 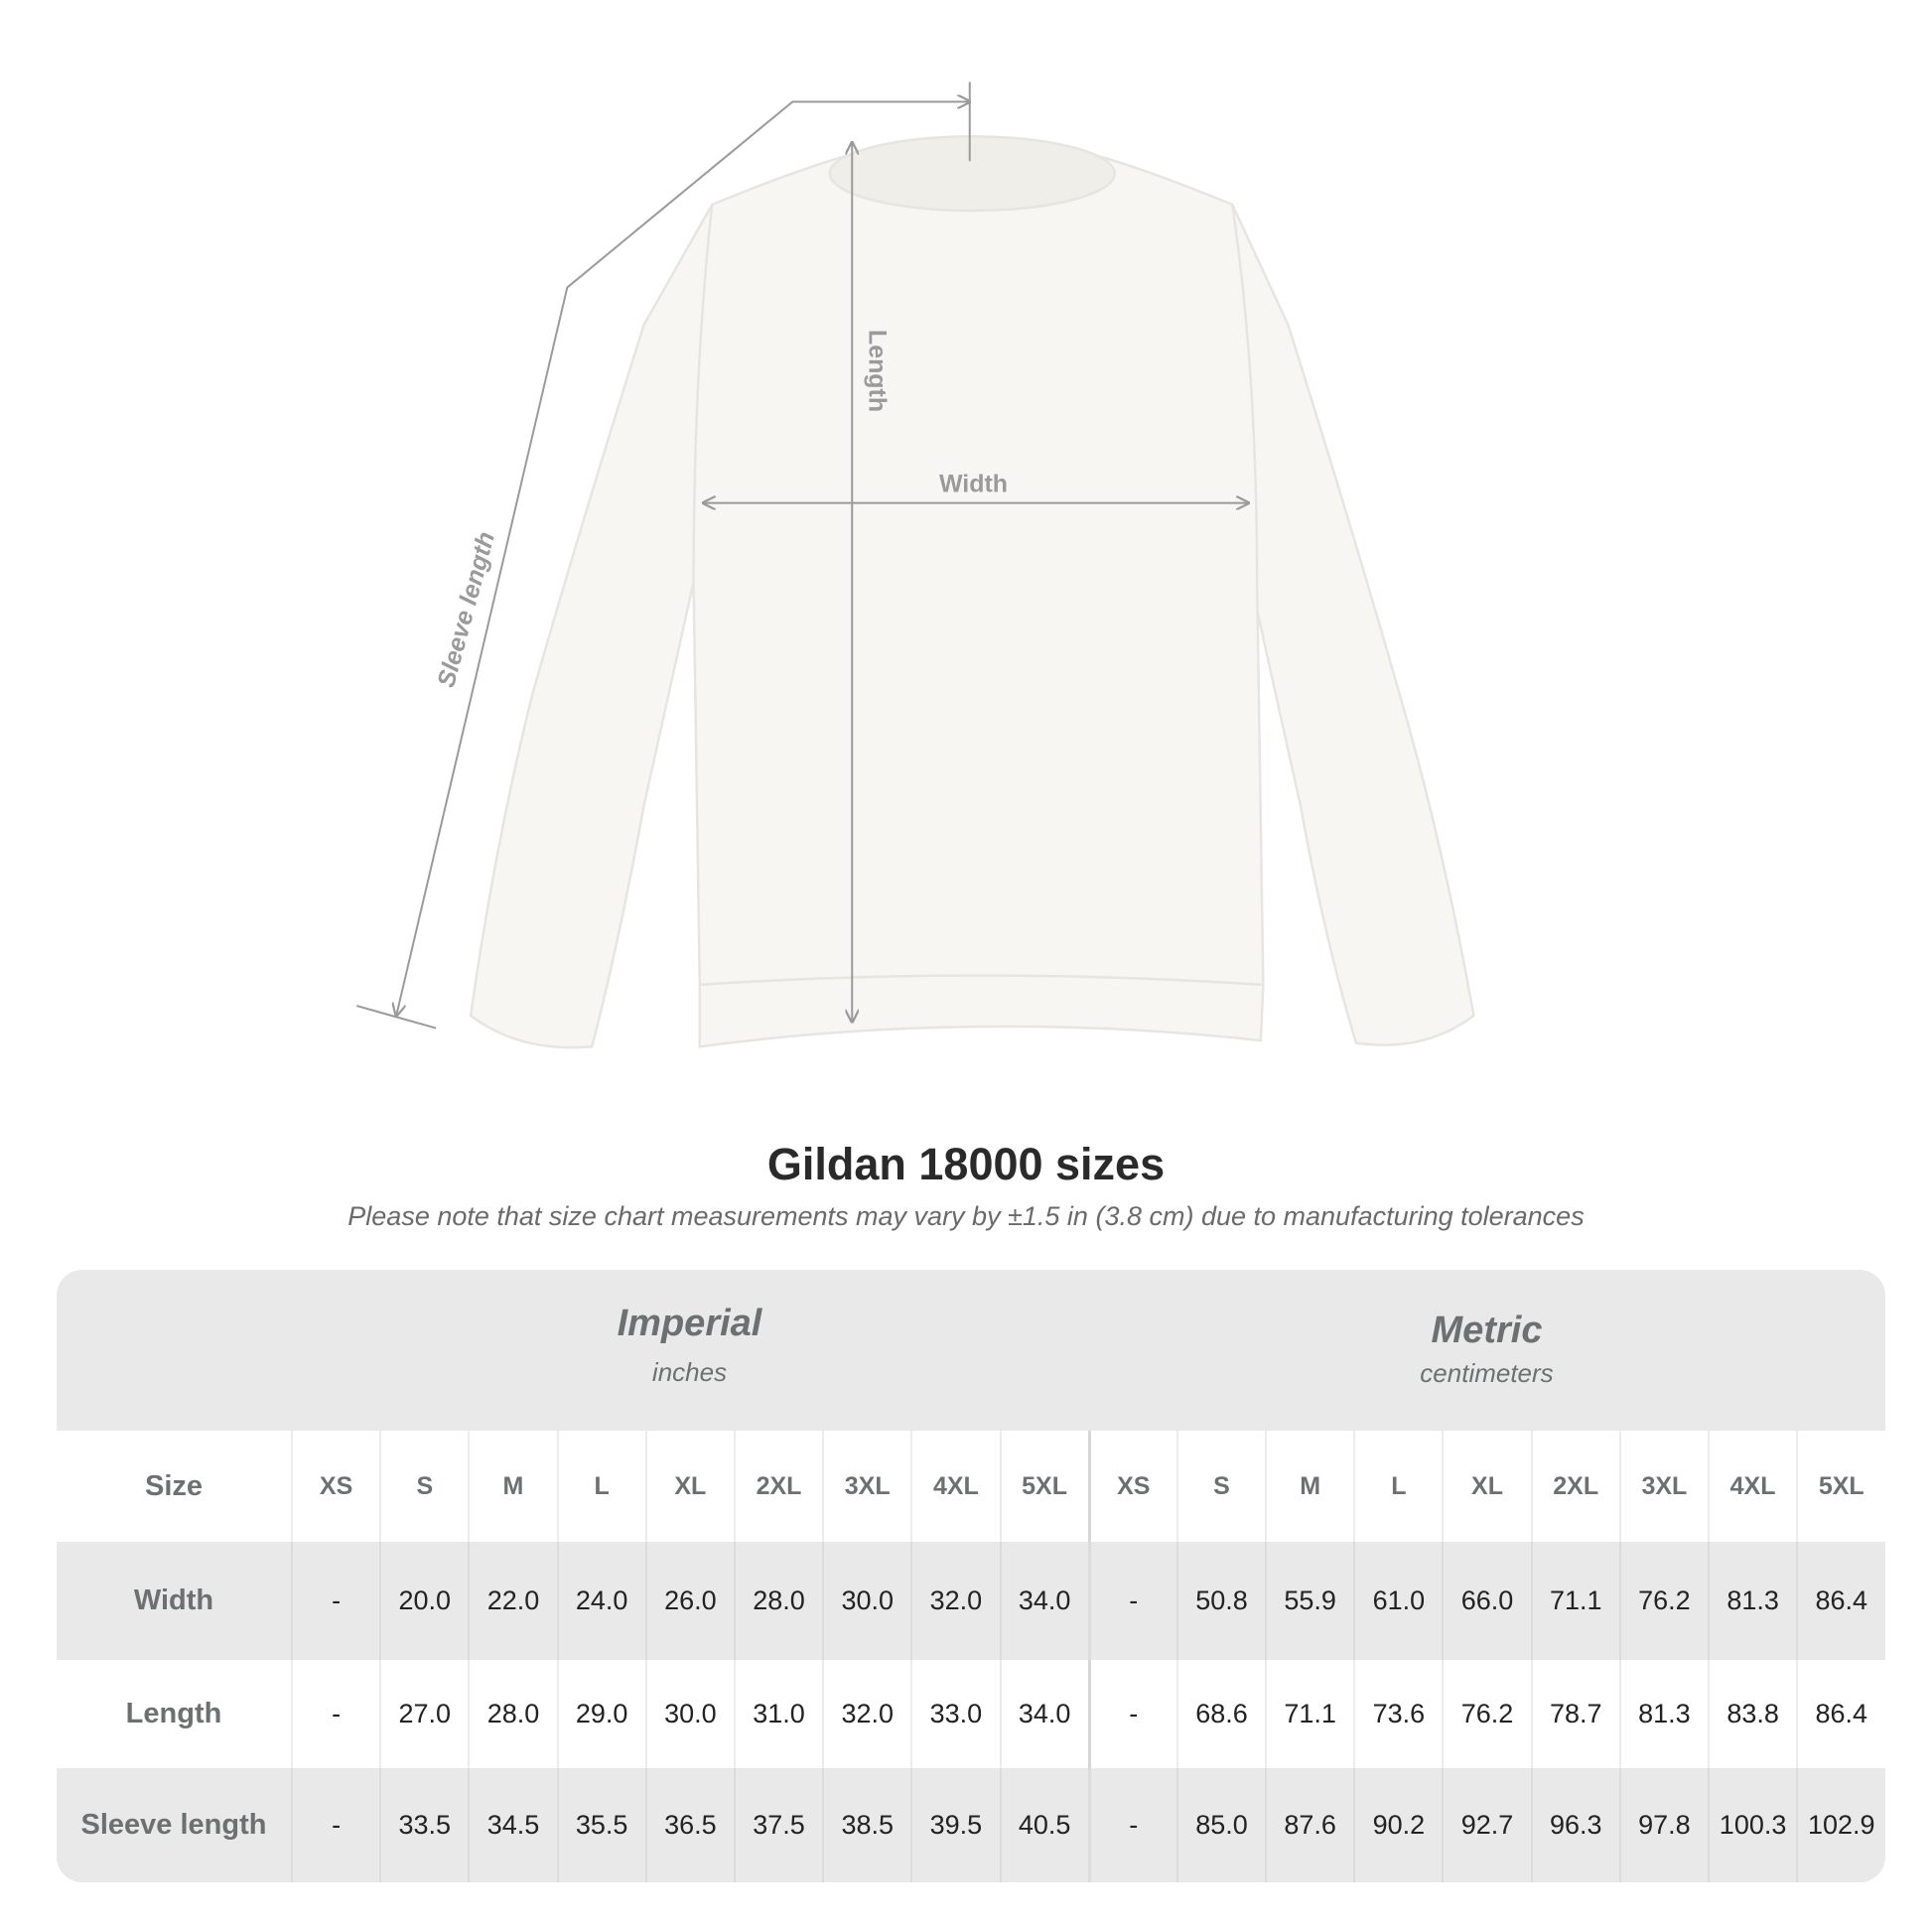 What do you see at coordinates (1220, 1601) in the screenshot?
I see `metric-value-cell: 50.8` at bounding box center [1220, 1601].